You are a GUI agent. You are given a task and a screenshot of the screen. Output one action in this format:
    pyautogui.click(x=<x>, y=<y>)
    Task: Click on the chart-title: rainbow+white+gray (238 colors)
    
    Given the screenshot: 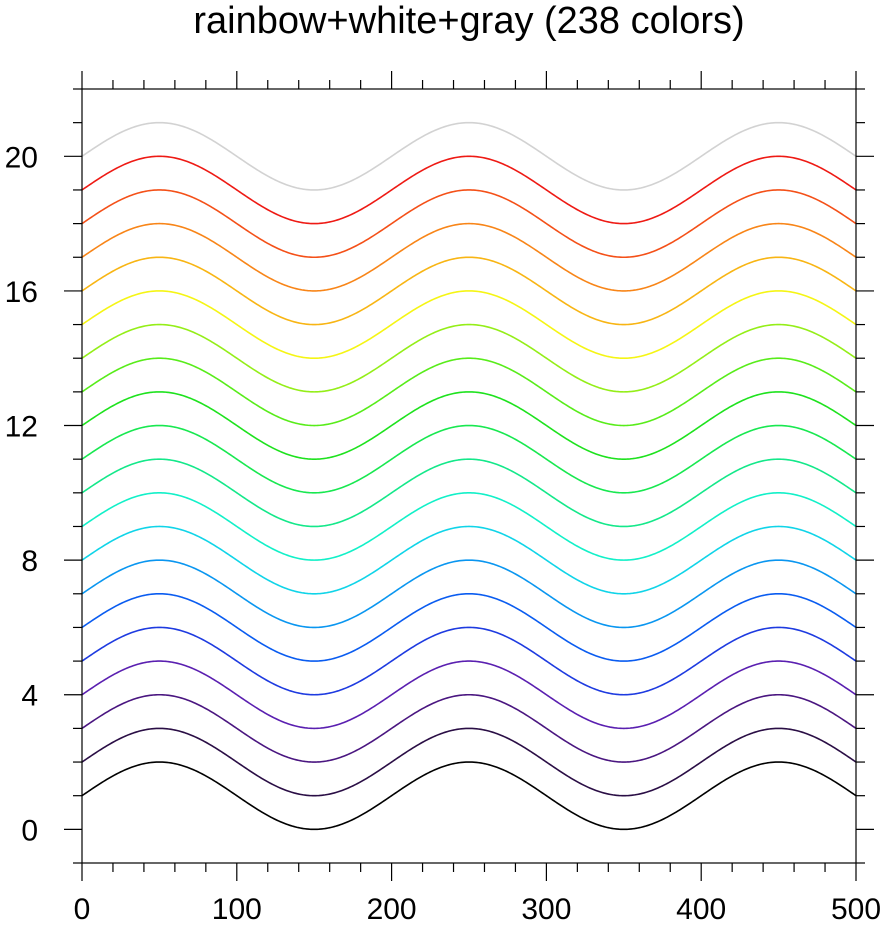 What is the action you would take?
    pyautogui.click(x=468, y=21)
    